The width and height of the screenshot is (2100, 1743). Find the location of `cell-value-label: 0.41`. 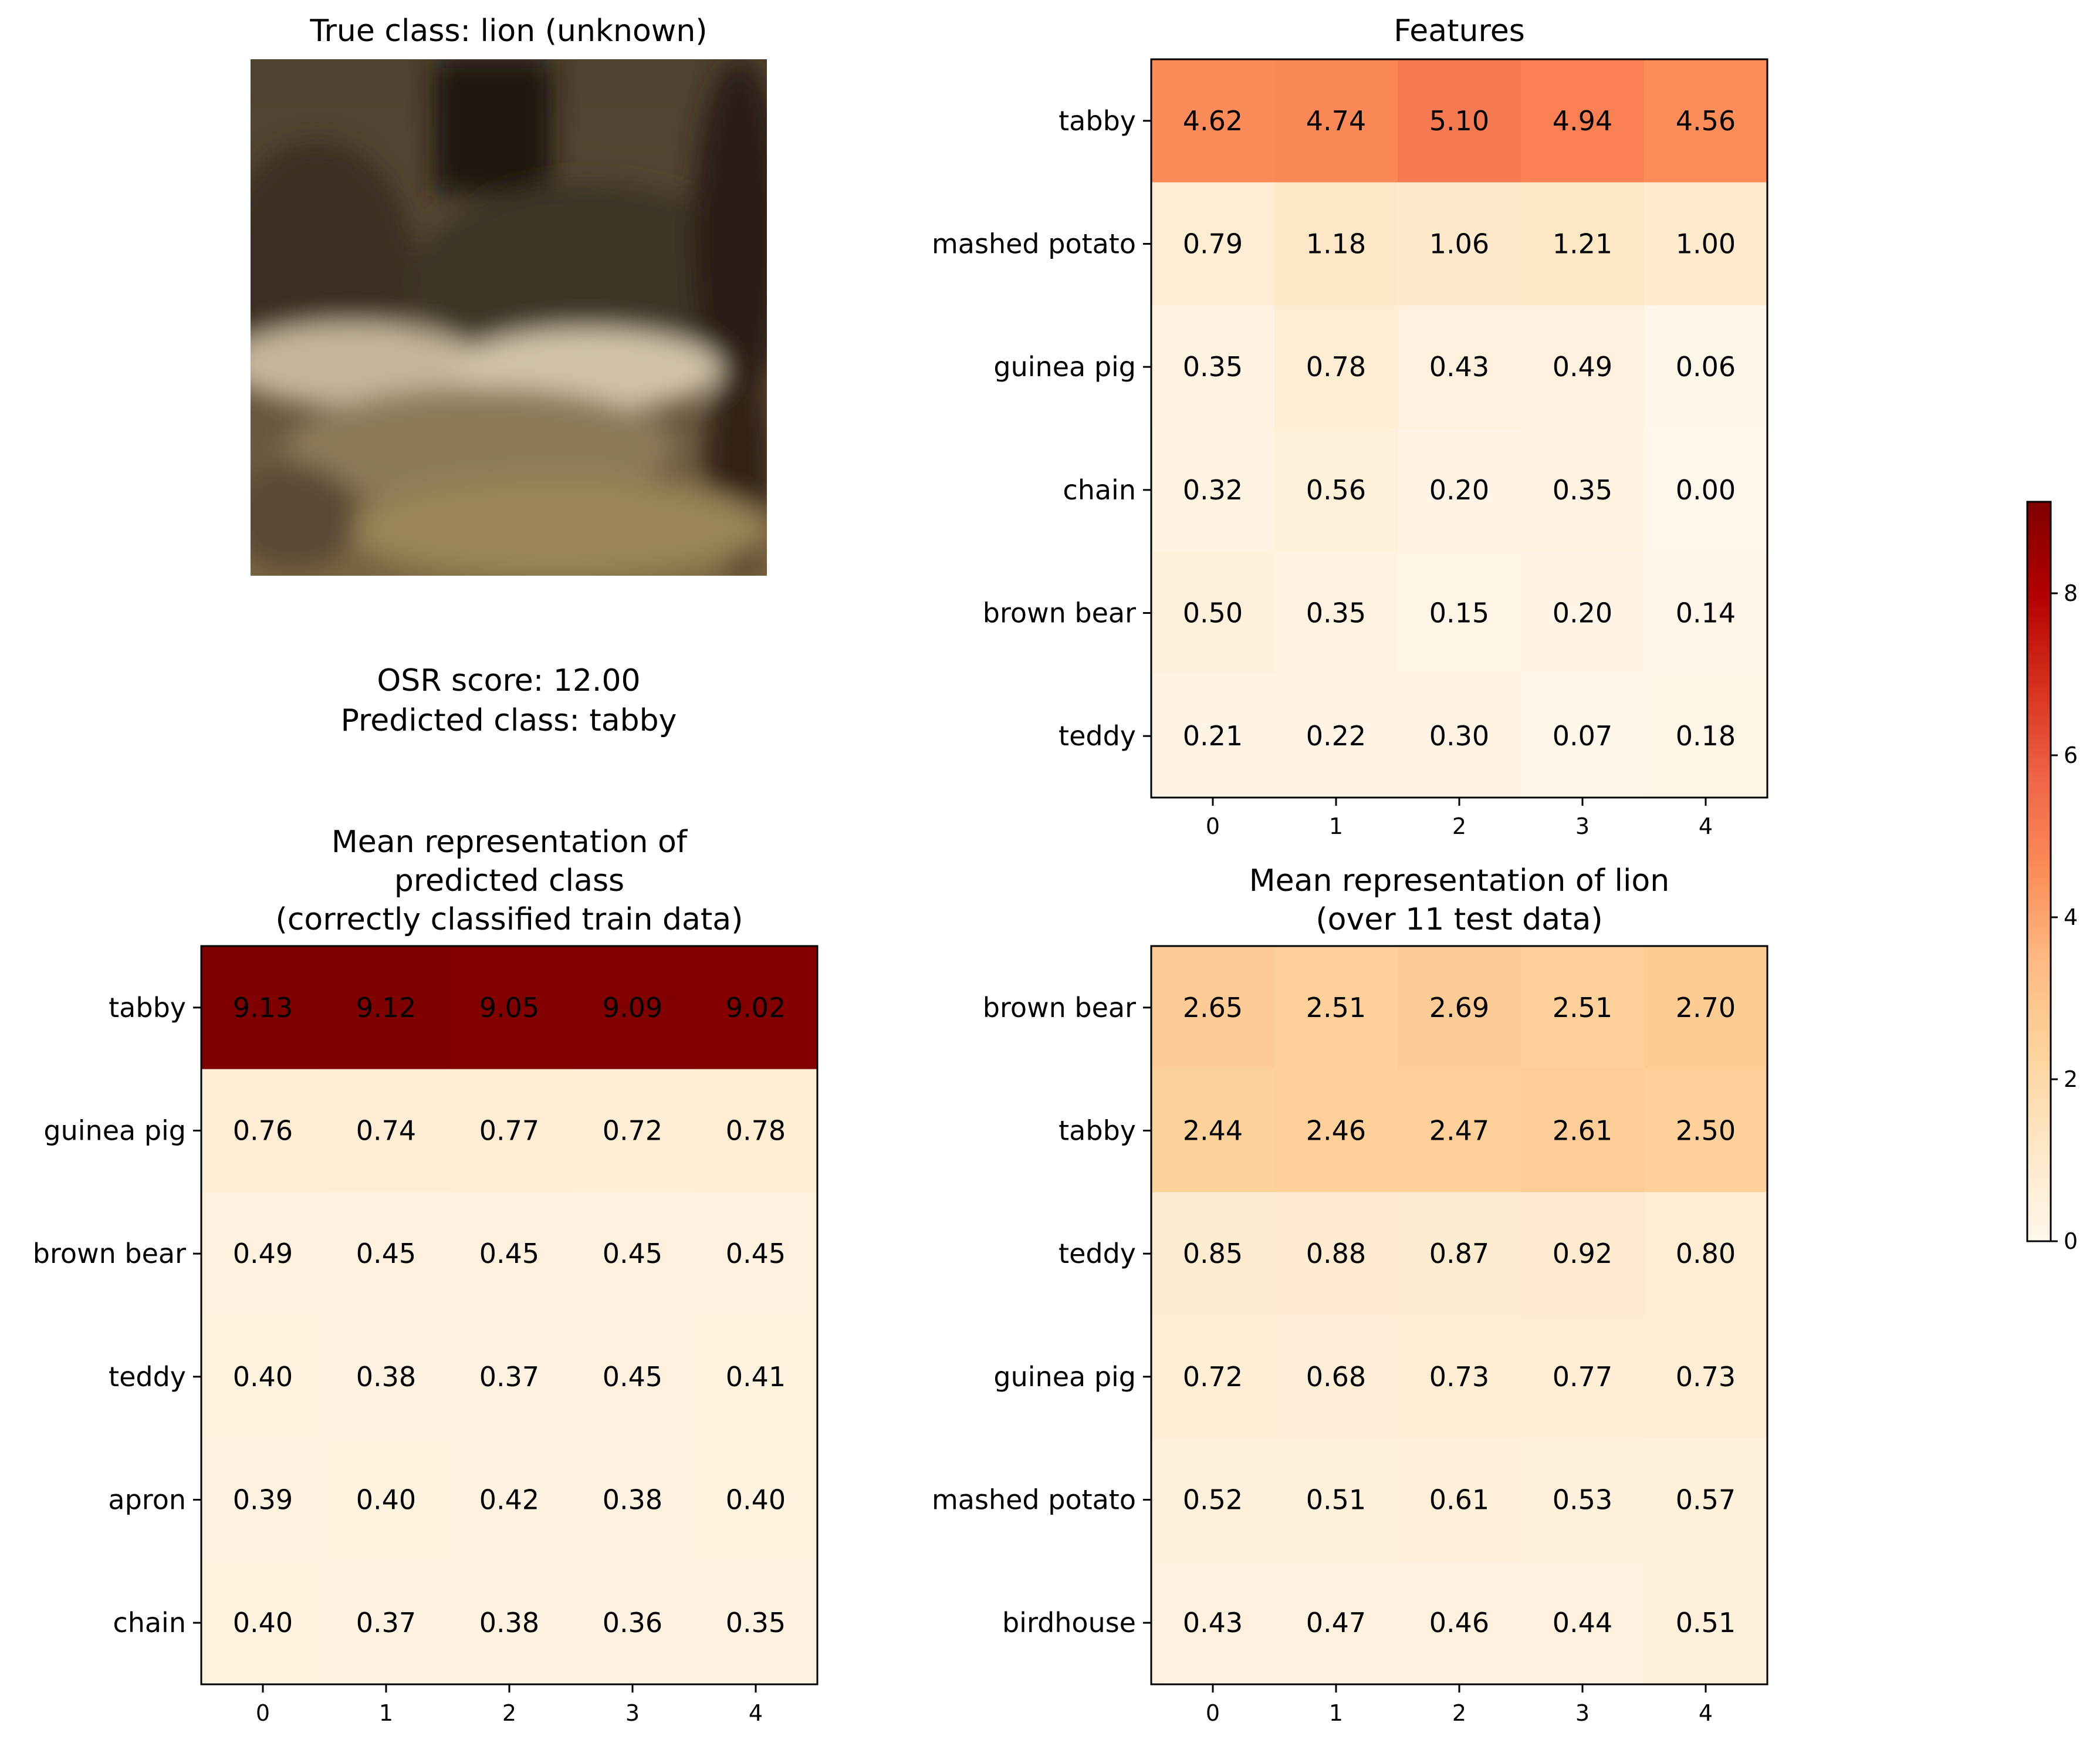

cell-value-label: 0.41 is located at coordinates (756, 1377).